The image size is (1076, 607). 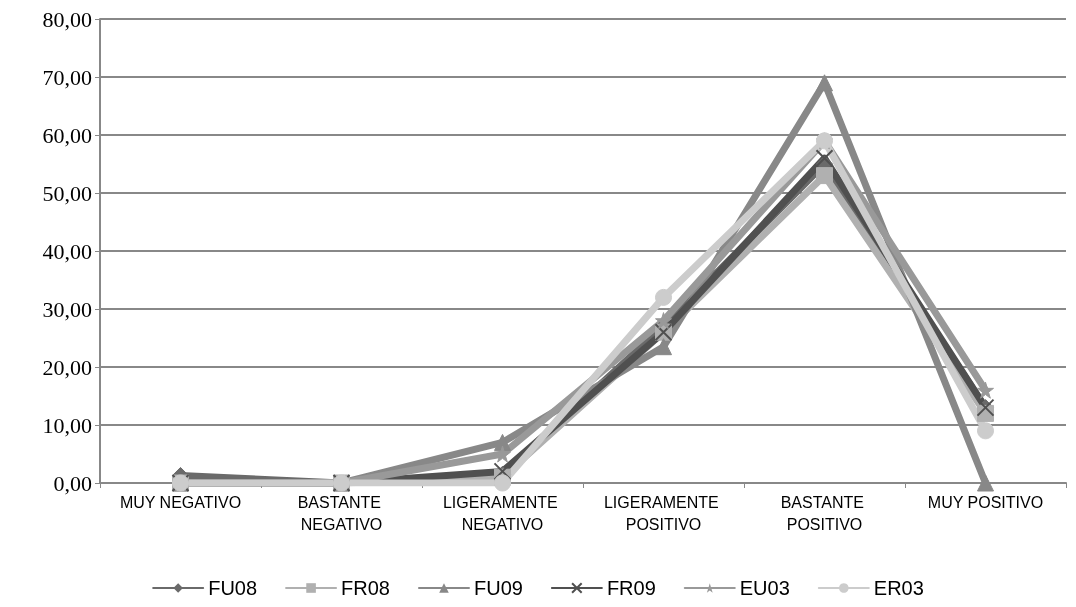 I want to click on legend-label: EU03, so click(x=764, y=588).